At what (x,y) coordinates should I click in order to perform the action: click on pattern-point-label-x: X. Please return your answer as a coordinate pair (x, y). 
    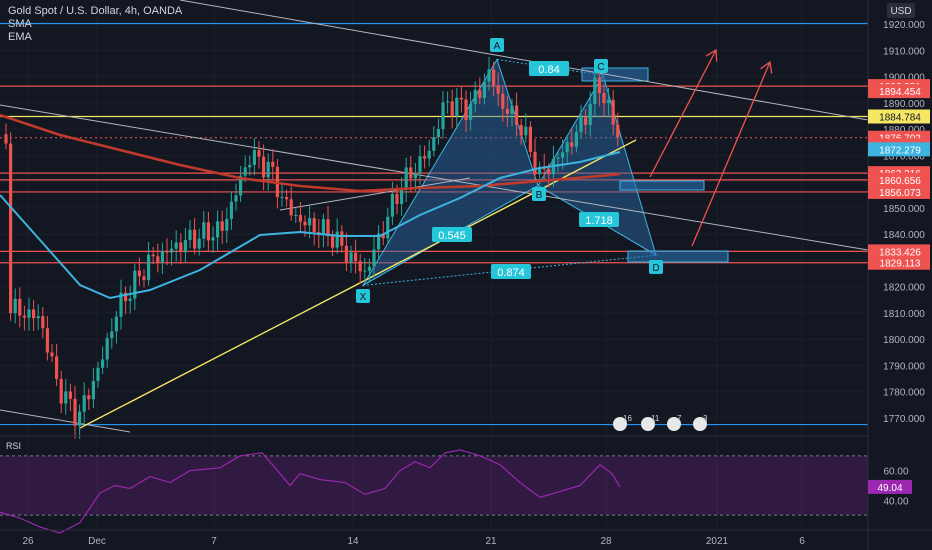
    Looking at the image, I should click on (363, 297).